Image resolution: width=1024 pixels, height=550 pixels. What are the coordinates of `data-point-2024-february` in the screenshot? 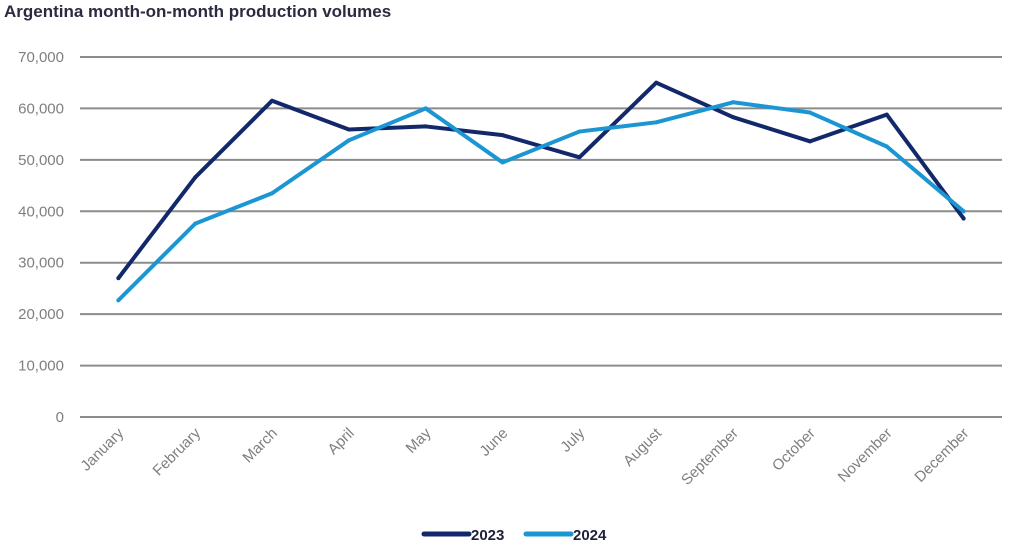 It's located at (195, 223).